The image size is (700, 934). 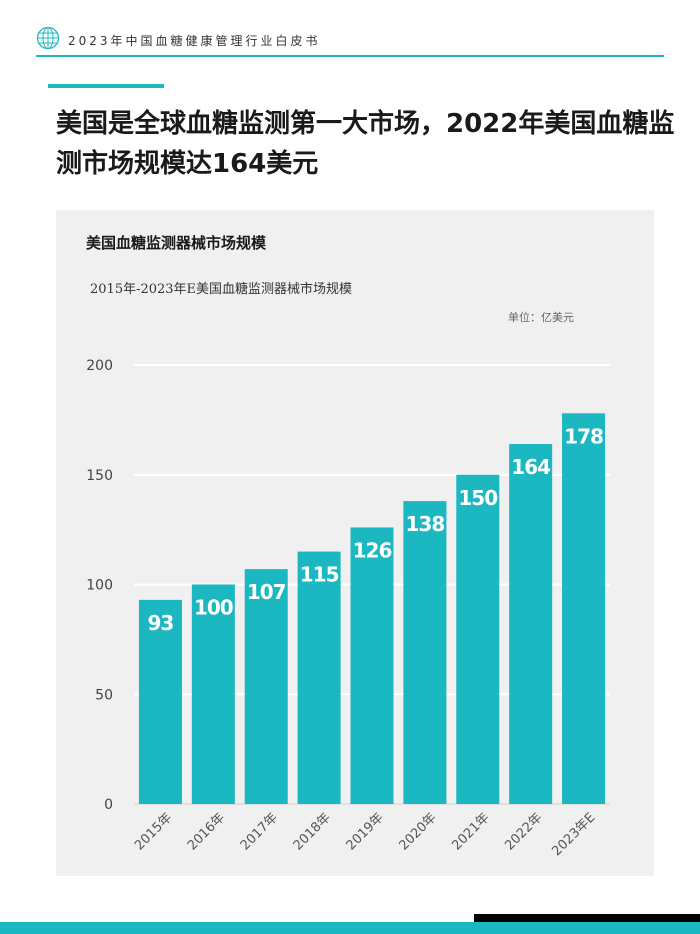 What do you see at coordinates (161, 623) in the screenshot?
I see `bar-value-label: 93` at bounding box center [161, 623].